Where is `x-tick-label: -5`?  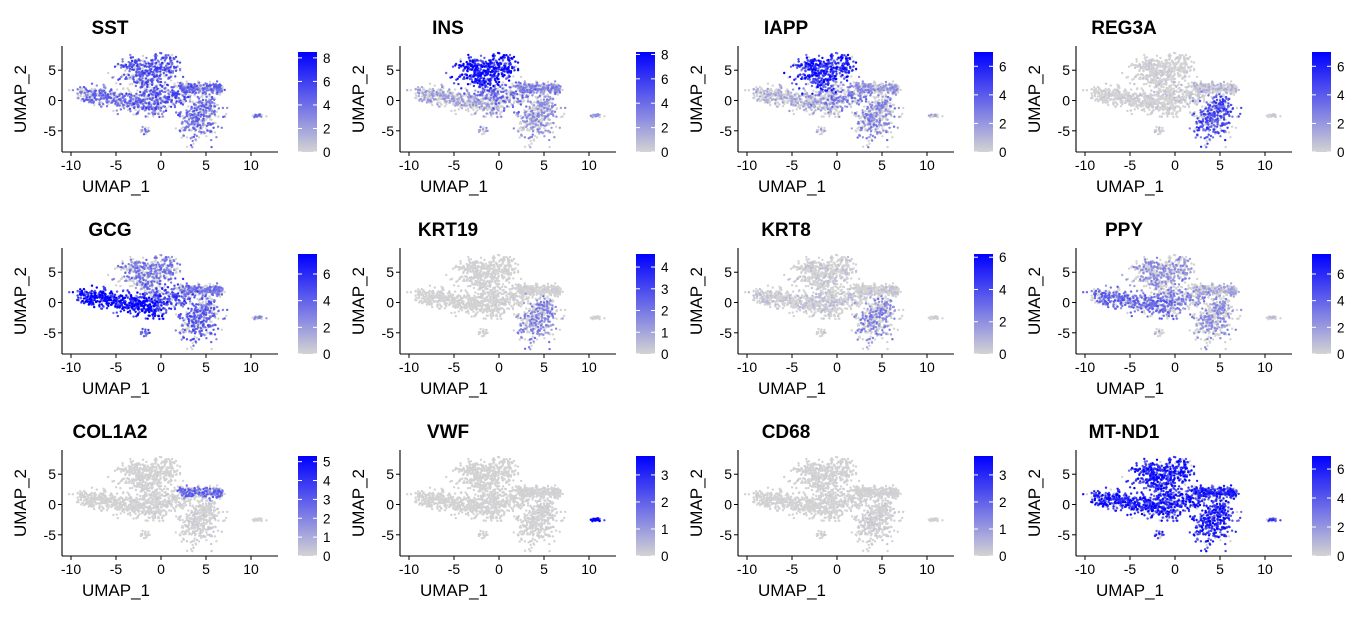
x-tick-label: -5 is located at coordinates (116, 165).